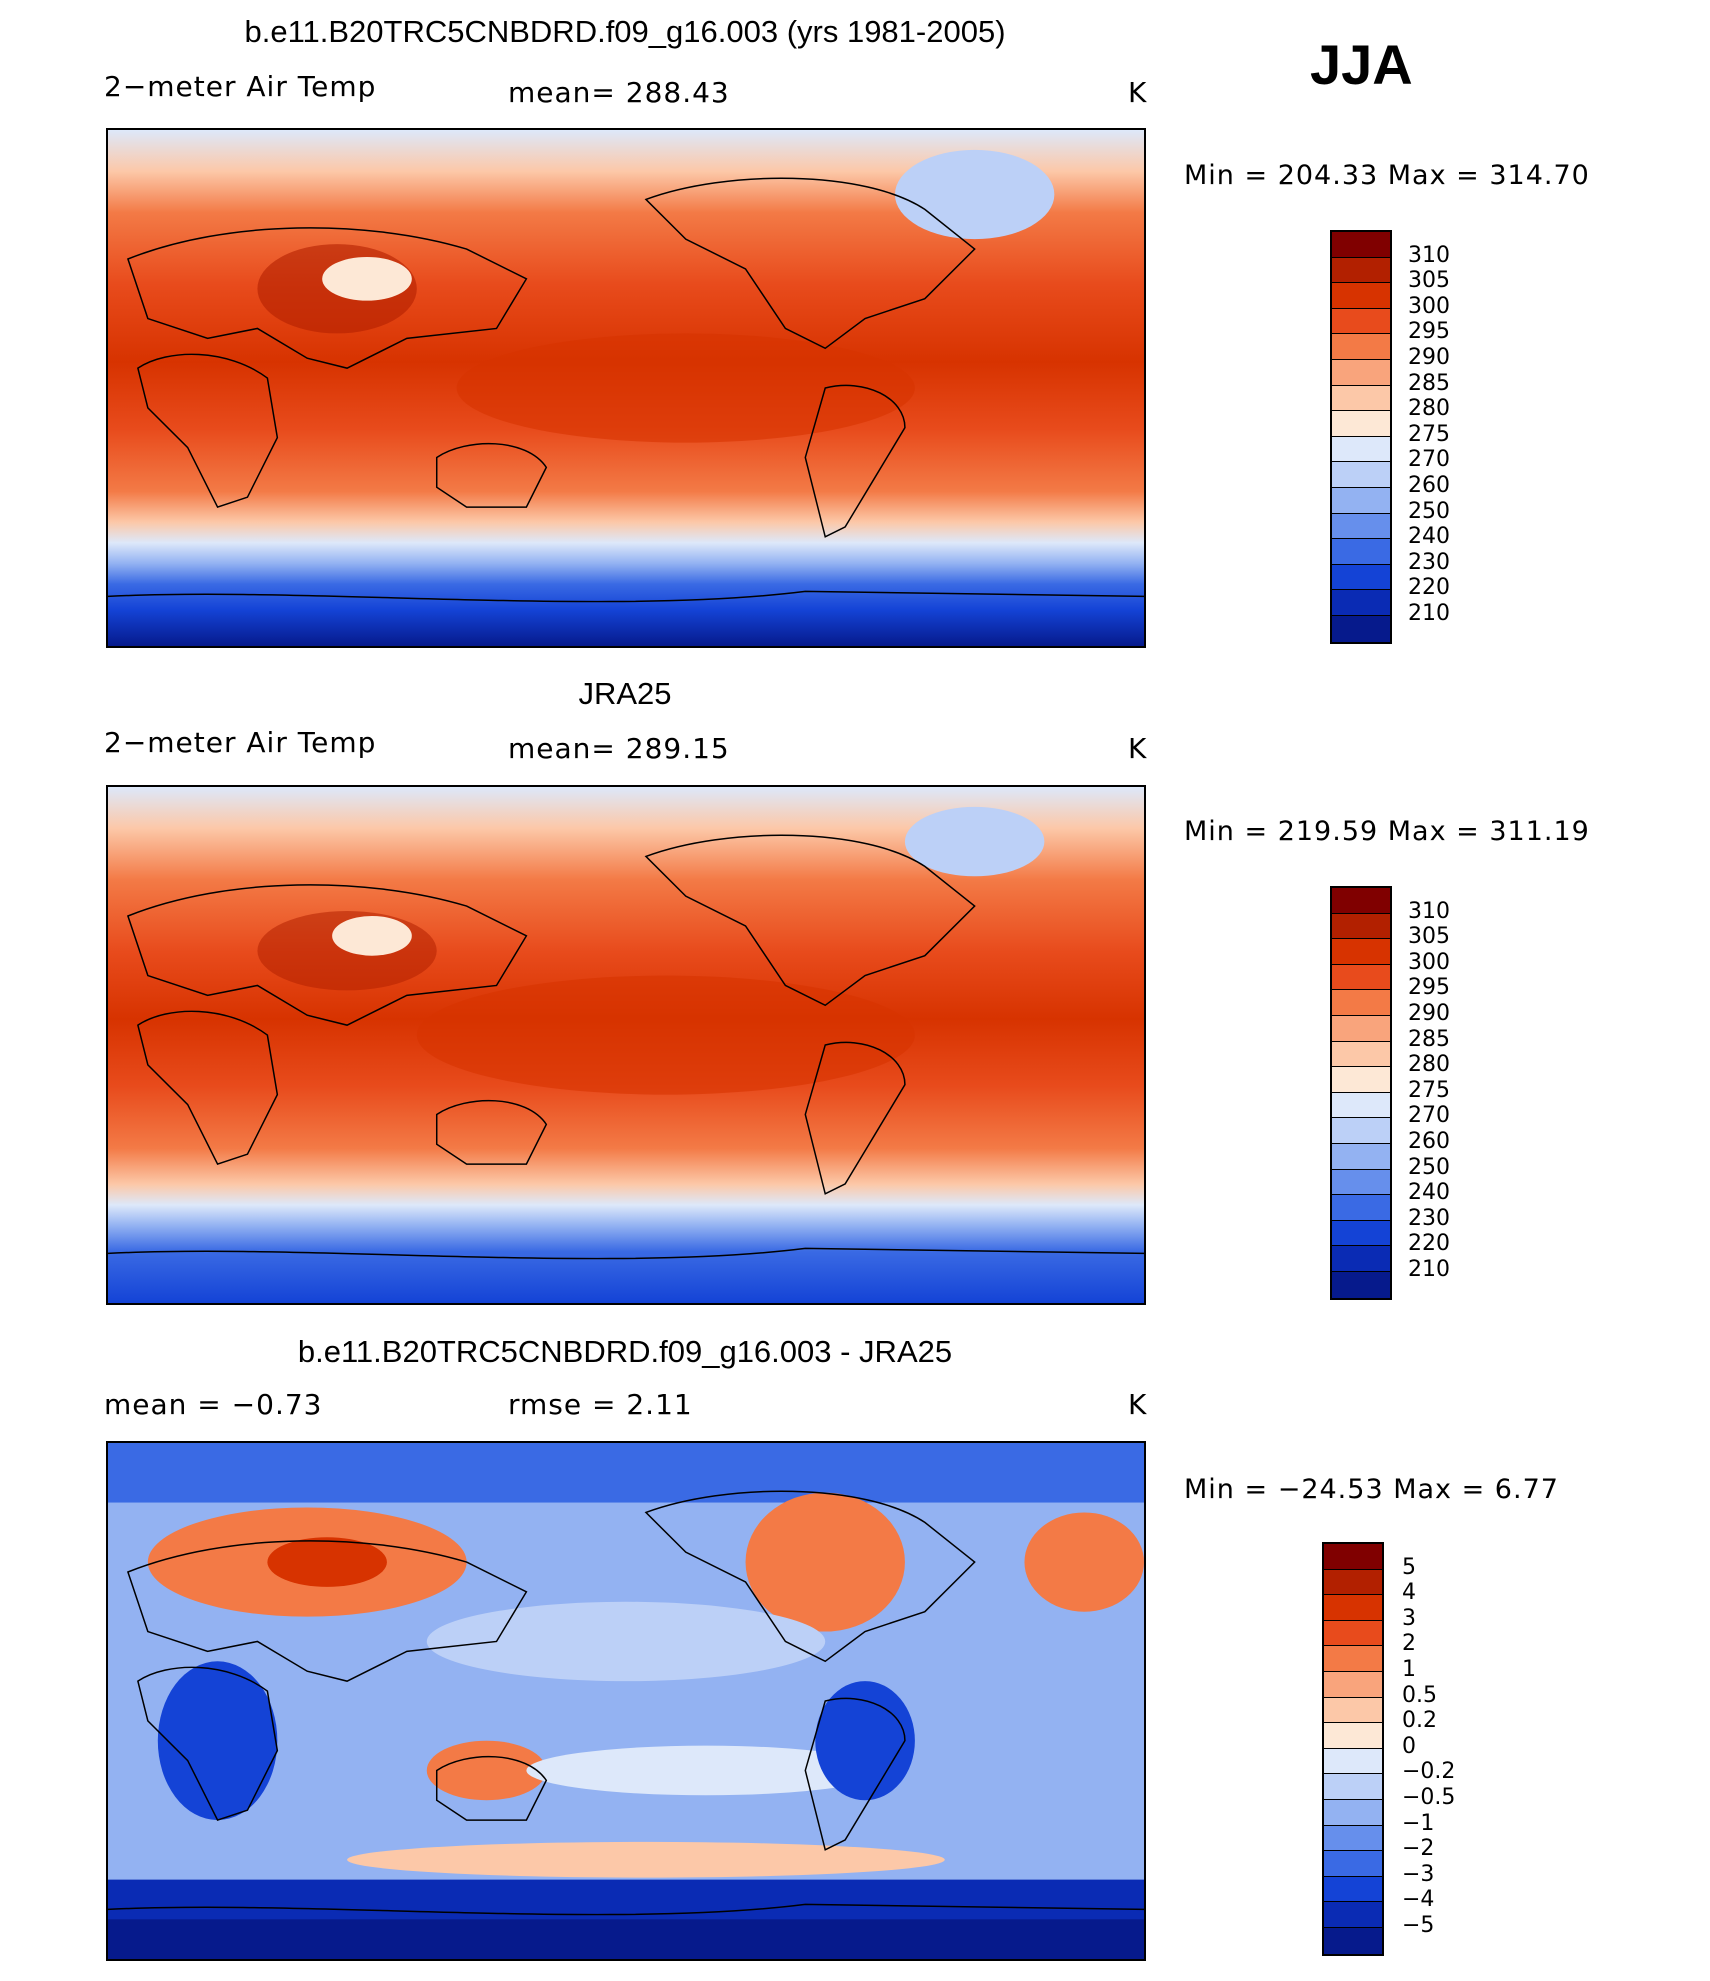 The height and width of the screenshot is (1981, 1710). I want to click on colorbar-tick-label: 1, so click(1409, 1669).